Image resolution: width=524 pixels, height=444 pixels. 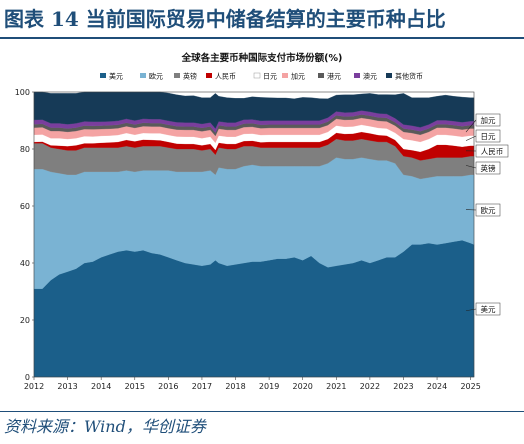 What do you see at coordinates (143, 75) in the screenshot?
I see `legend-swatch-eur` at bounding box center [143, 75].